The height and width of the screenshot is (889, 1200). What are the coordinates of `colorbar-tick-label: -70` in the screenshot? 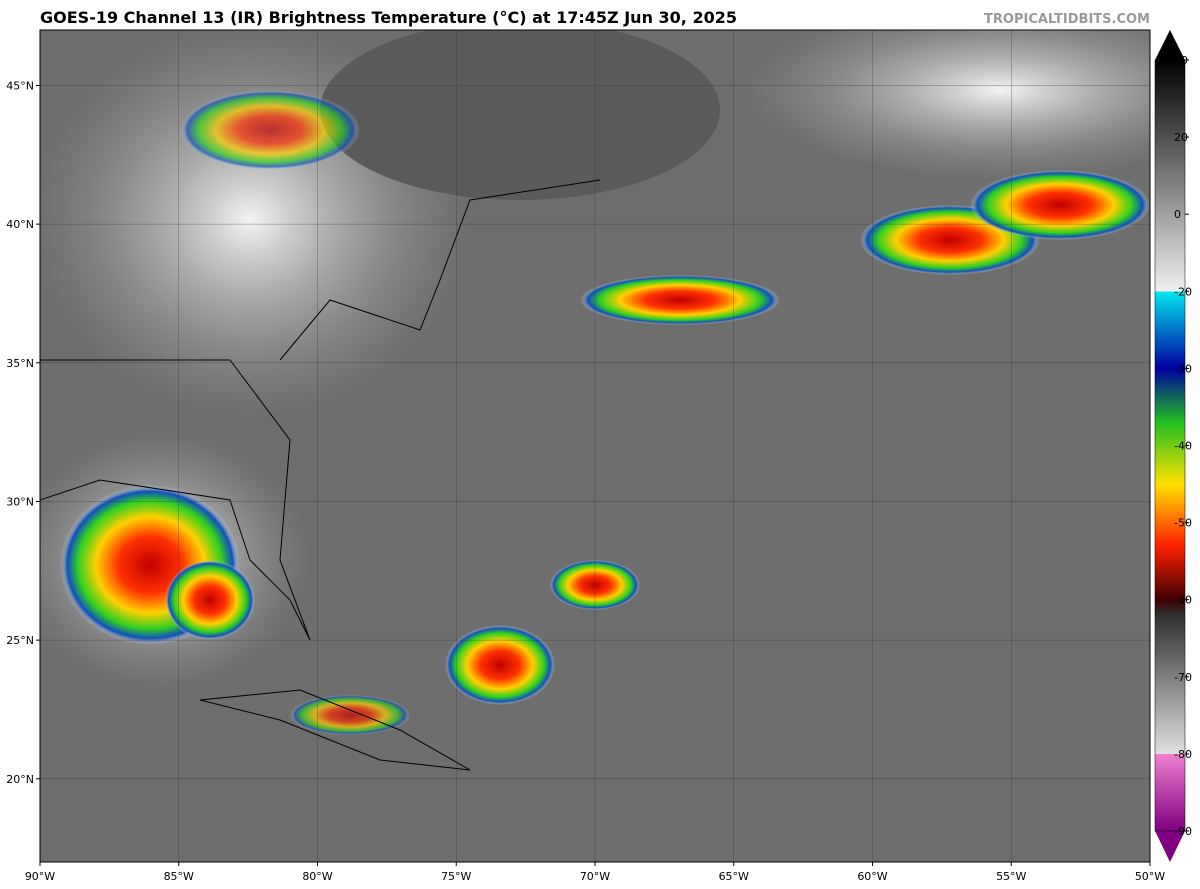 It's located at (1183, 677).